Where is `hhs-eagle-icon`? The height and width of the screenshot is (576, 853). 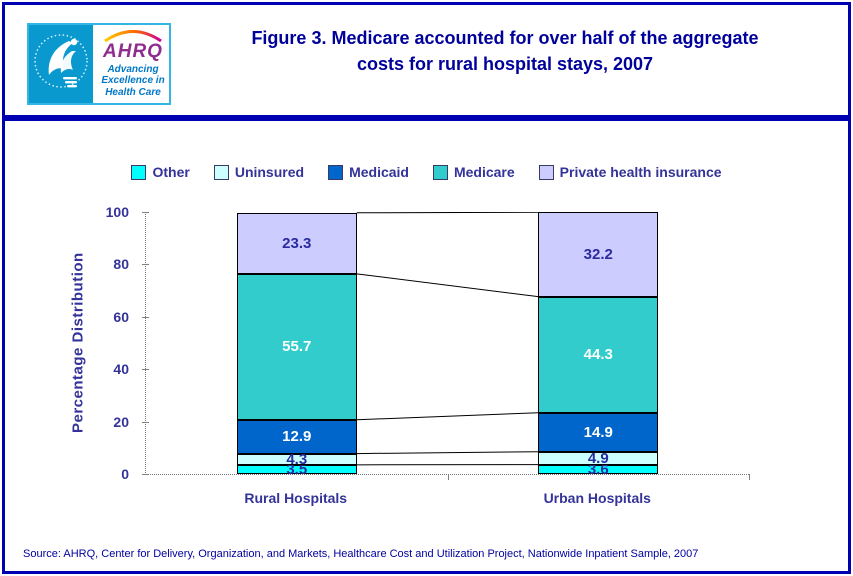 hhs-eagle-icon is located at coordinates (61, 64).